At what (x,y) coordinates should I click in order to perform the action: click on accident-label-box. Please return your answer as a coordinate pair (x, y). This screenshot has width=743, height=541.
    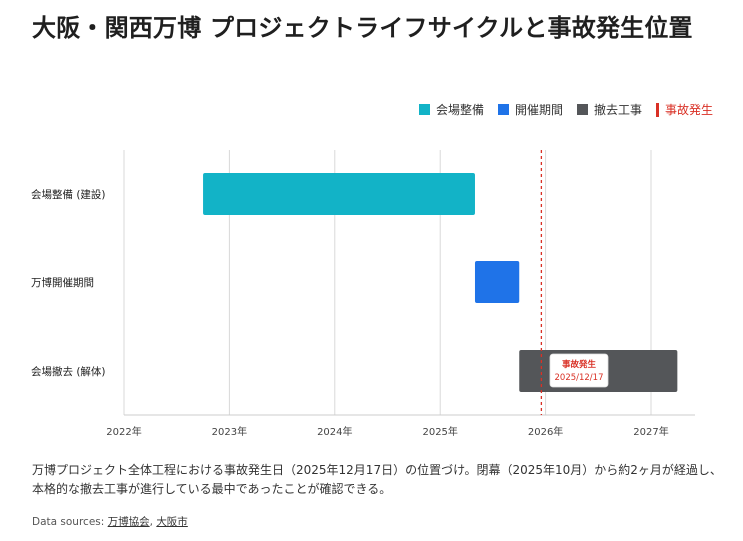
    Looking at the image, I should click on (579, 370).